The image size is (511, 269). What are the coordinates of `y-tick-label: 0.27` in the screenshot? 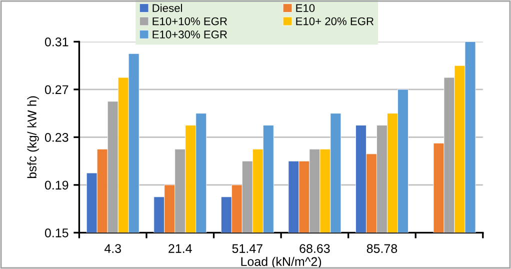 It's located at (56, 89).